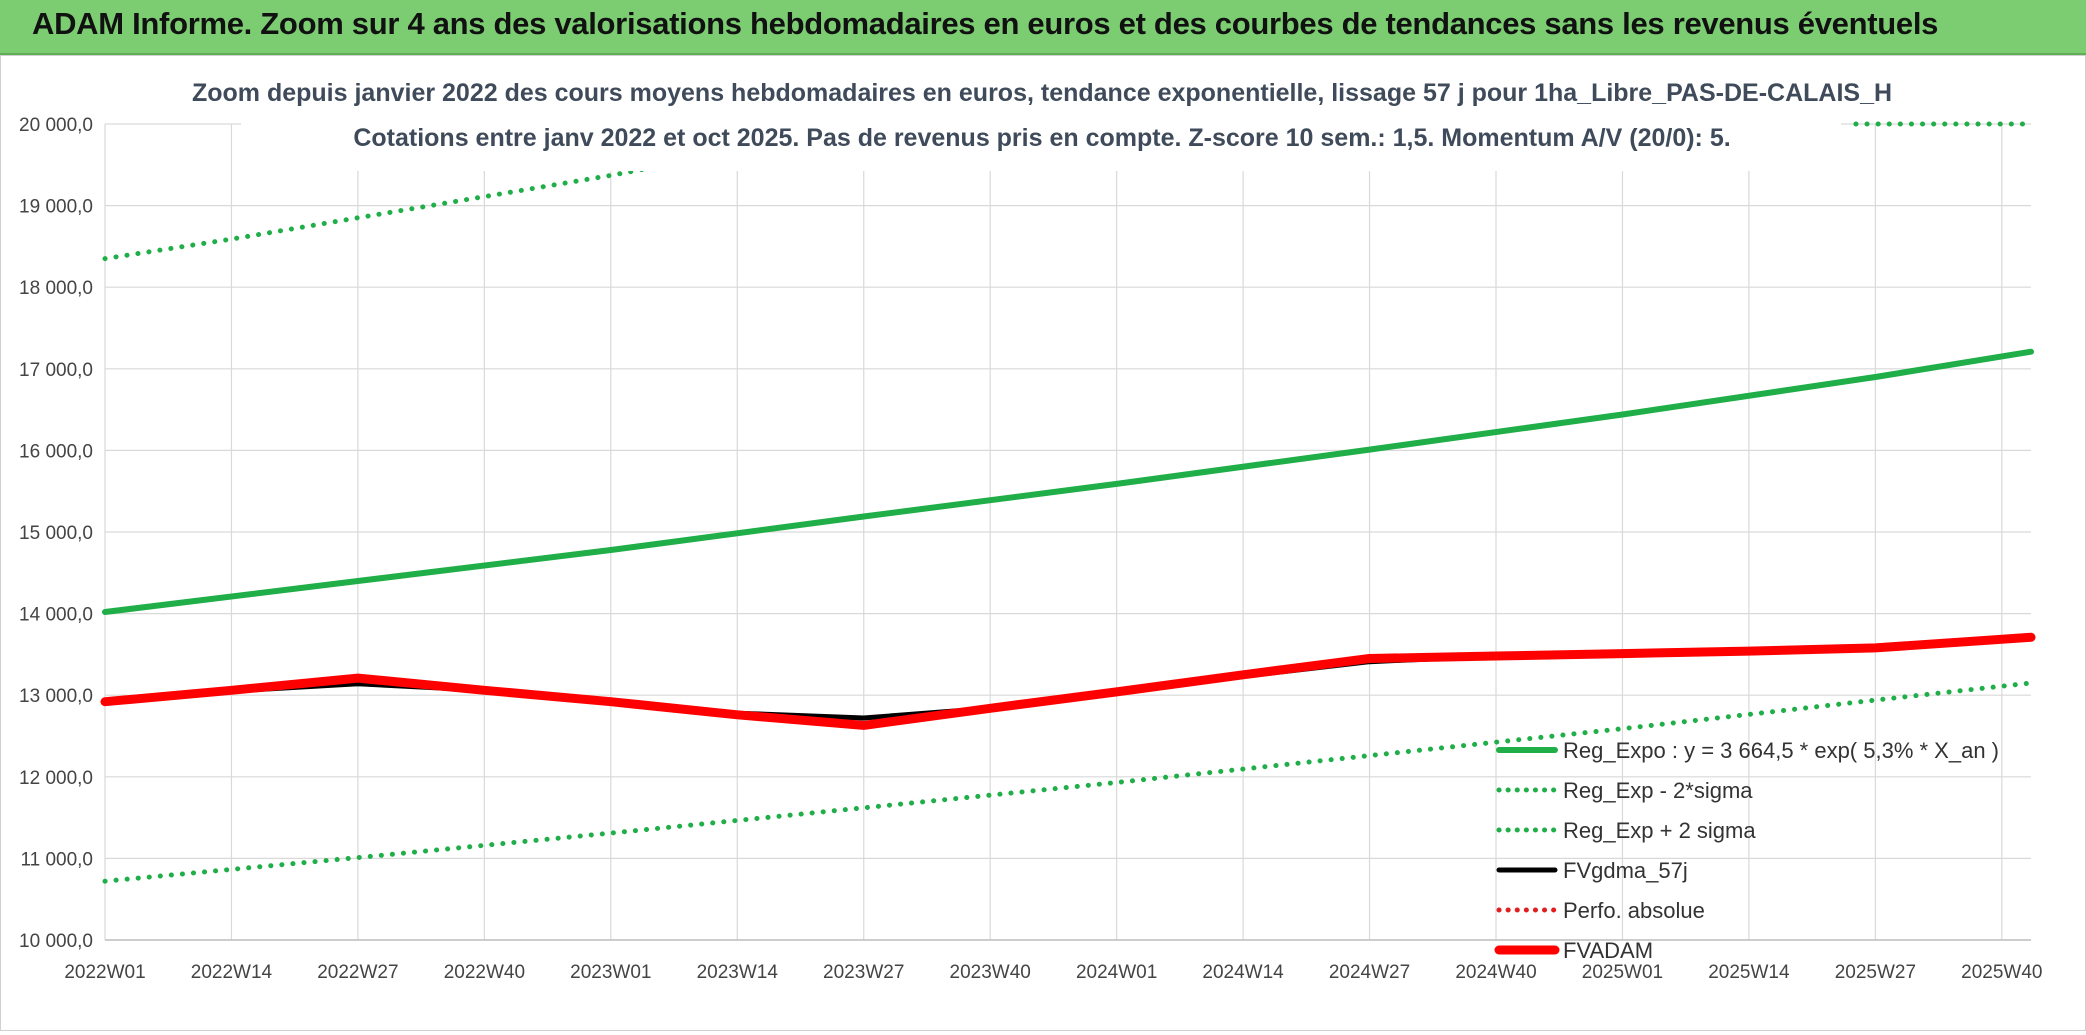 This screenshot has height=1035, width=2086. What do you see at coordinates (1243, 972) in the screenshot?
I see `x-tick-label: 2024W14` at bounding box center [1243, 972].